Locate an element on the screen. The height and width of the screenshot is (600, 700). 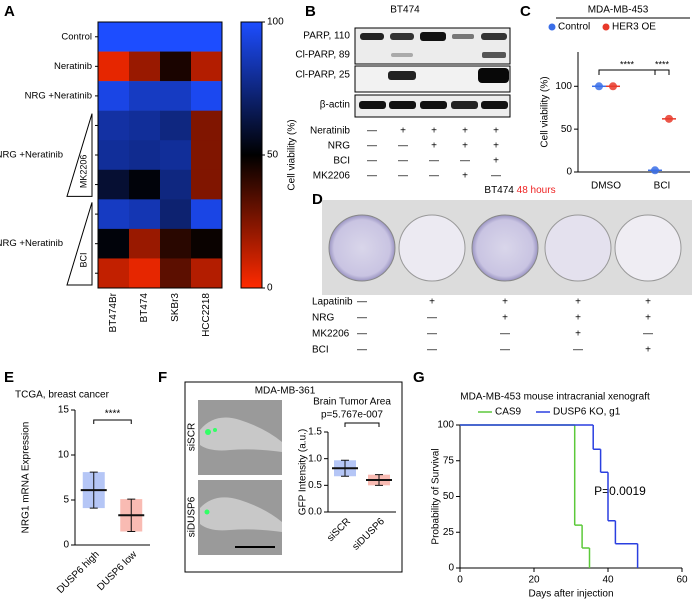
treatment-name: NRG is located at coordinates (339, 146).